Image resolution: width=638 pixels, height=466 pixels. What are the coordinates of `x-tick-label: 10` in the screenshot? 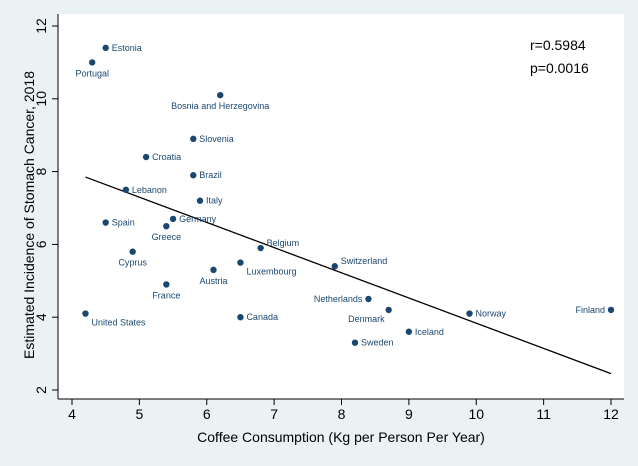 It's located at (476, 414).